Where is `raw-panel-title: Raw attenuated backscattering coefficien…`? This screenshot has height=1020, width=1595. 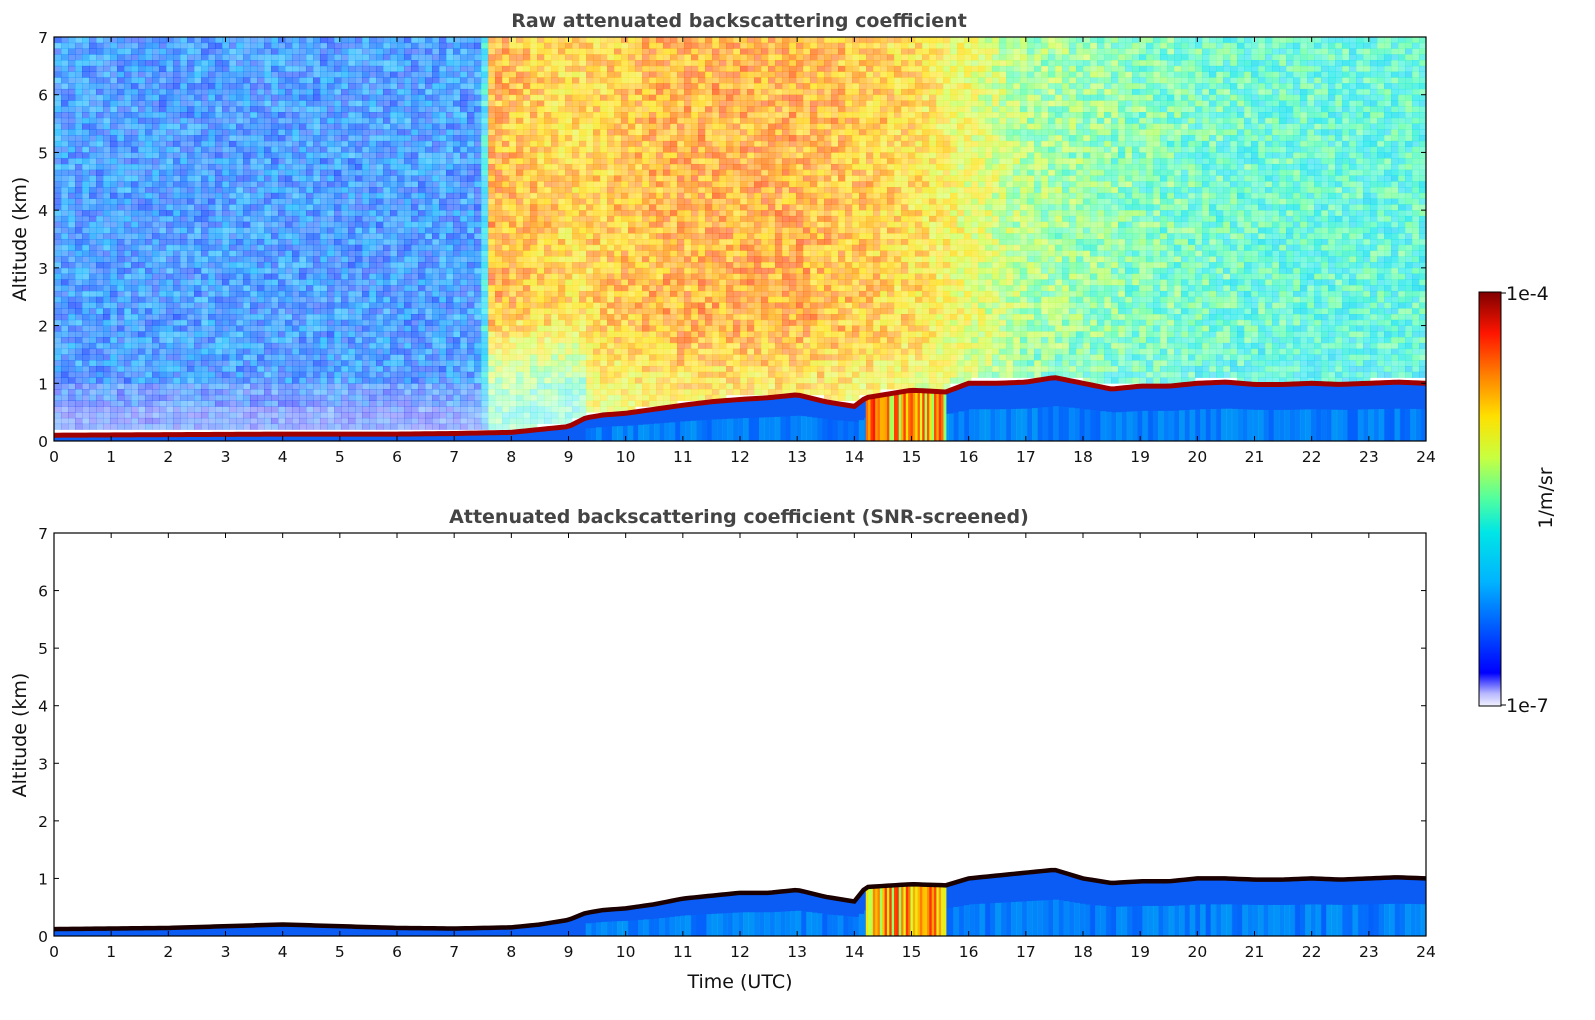 raw-panel-title: Raw attenuated backscattering coefficien… is located at coordinates (739, 21).